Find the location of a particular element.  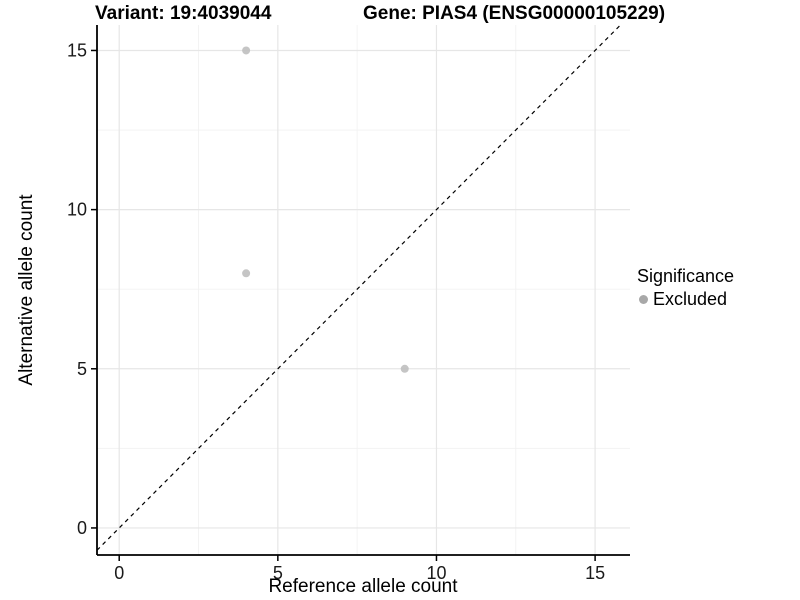

x-tick-label: 10 is located at coordinates (436, 573).